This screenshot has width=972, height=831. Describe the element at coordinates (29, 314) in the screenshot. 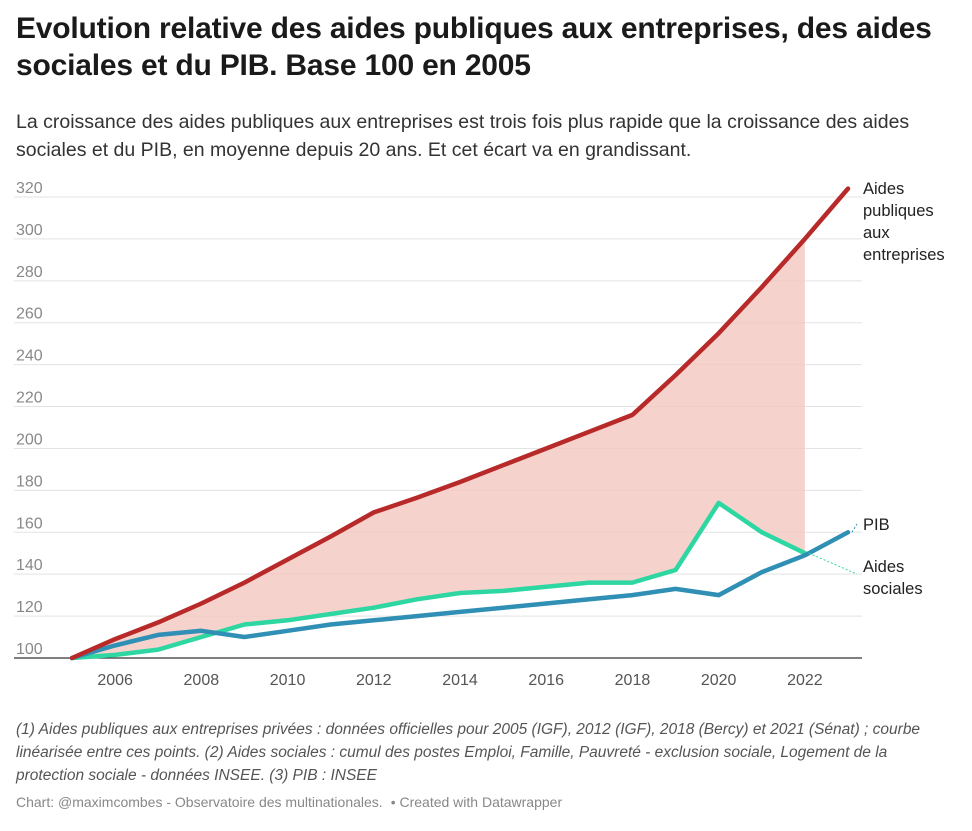

I see `y-tick-label-260: 260` at that location.